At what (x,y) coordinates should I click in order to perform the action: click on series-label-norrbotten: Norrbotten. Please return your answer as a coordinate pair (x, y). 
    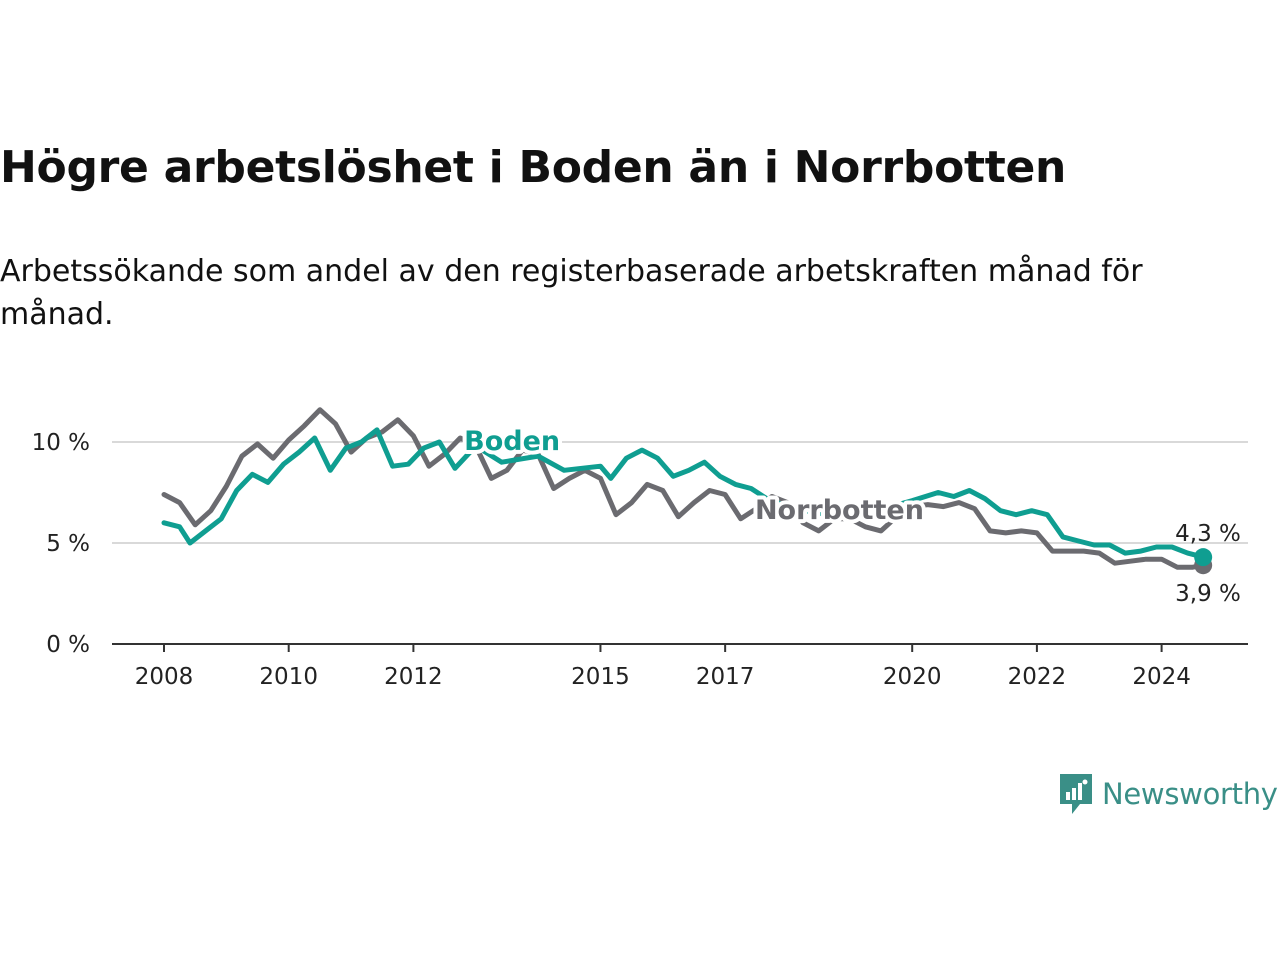
    Looking at the image, I should click on (839, 510).